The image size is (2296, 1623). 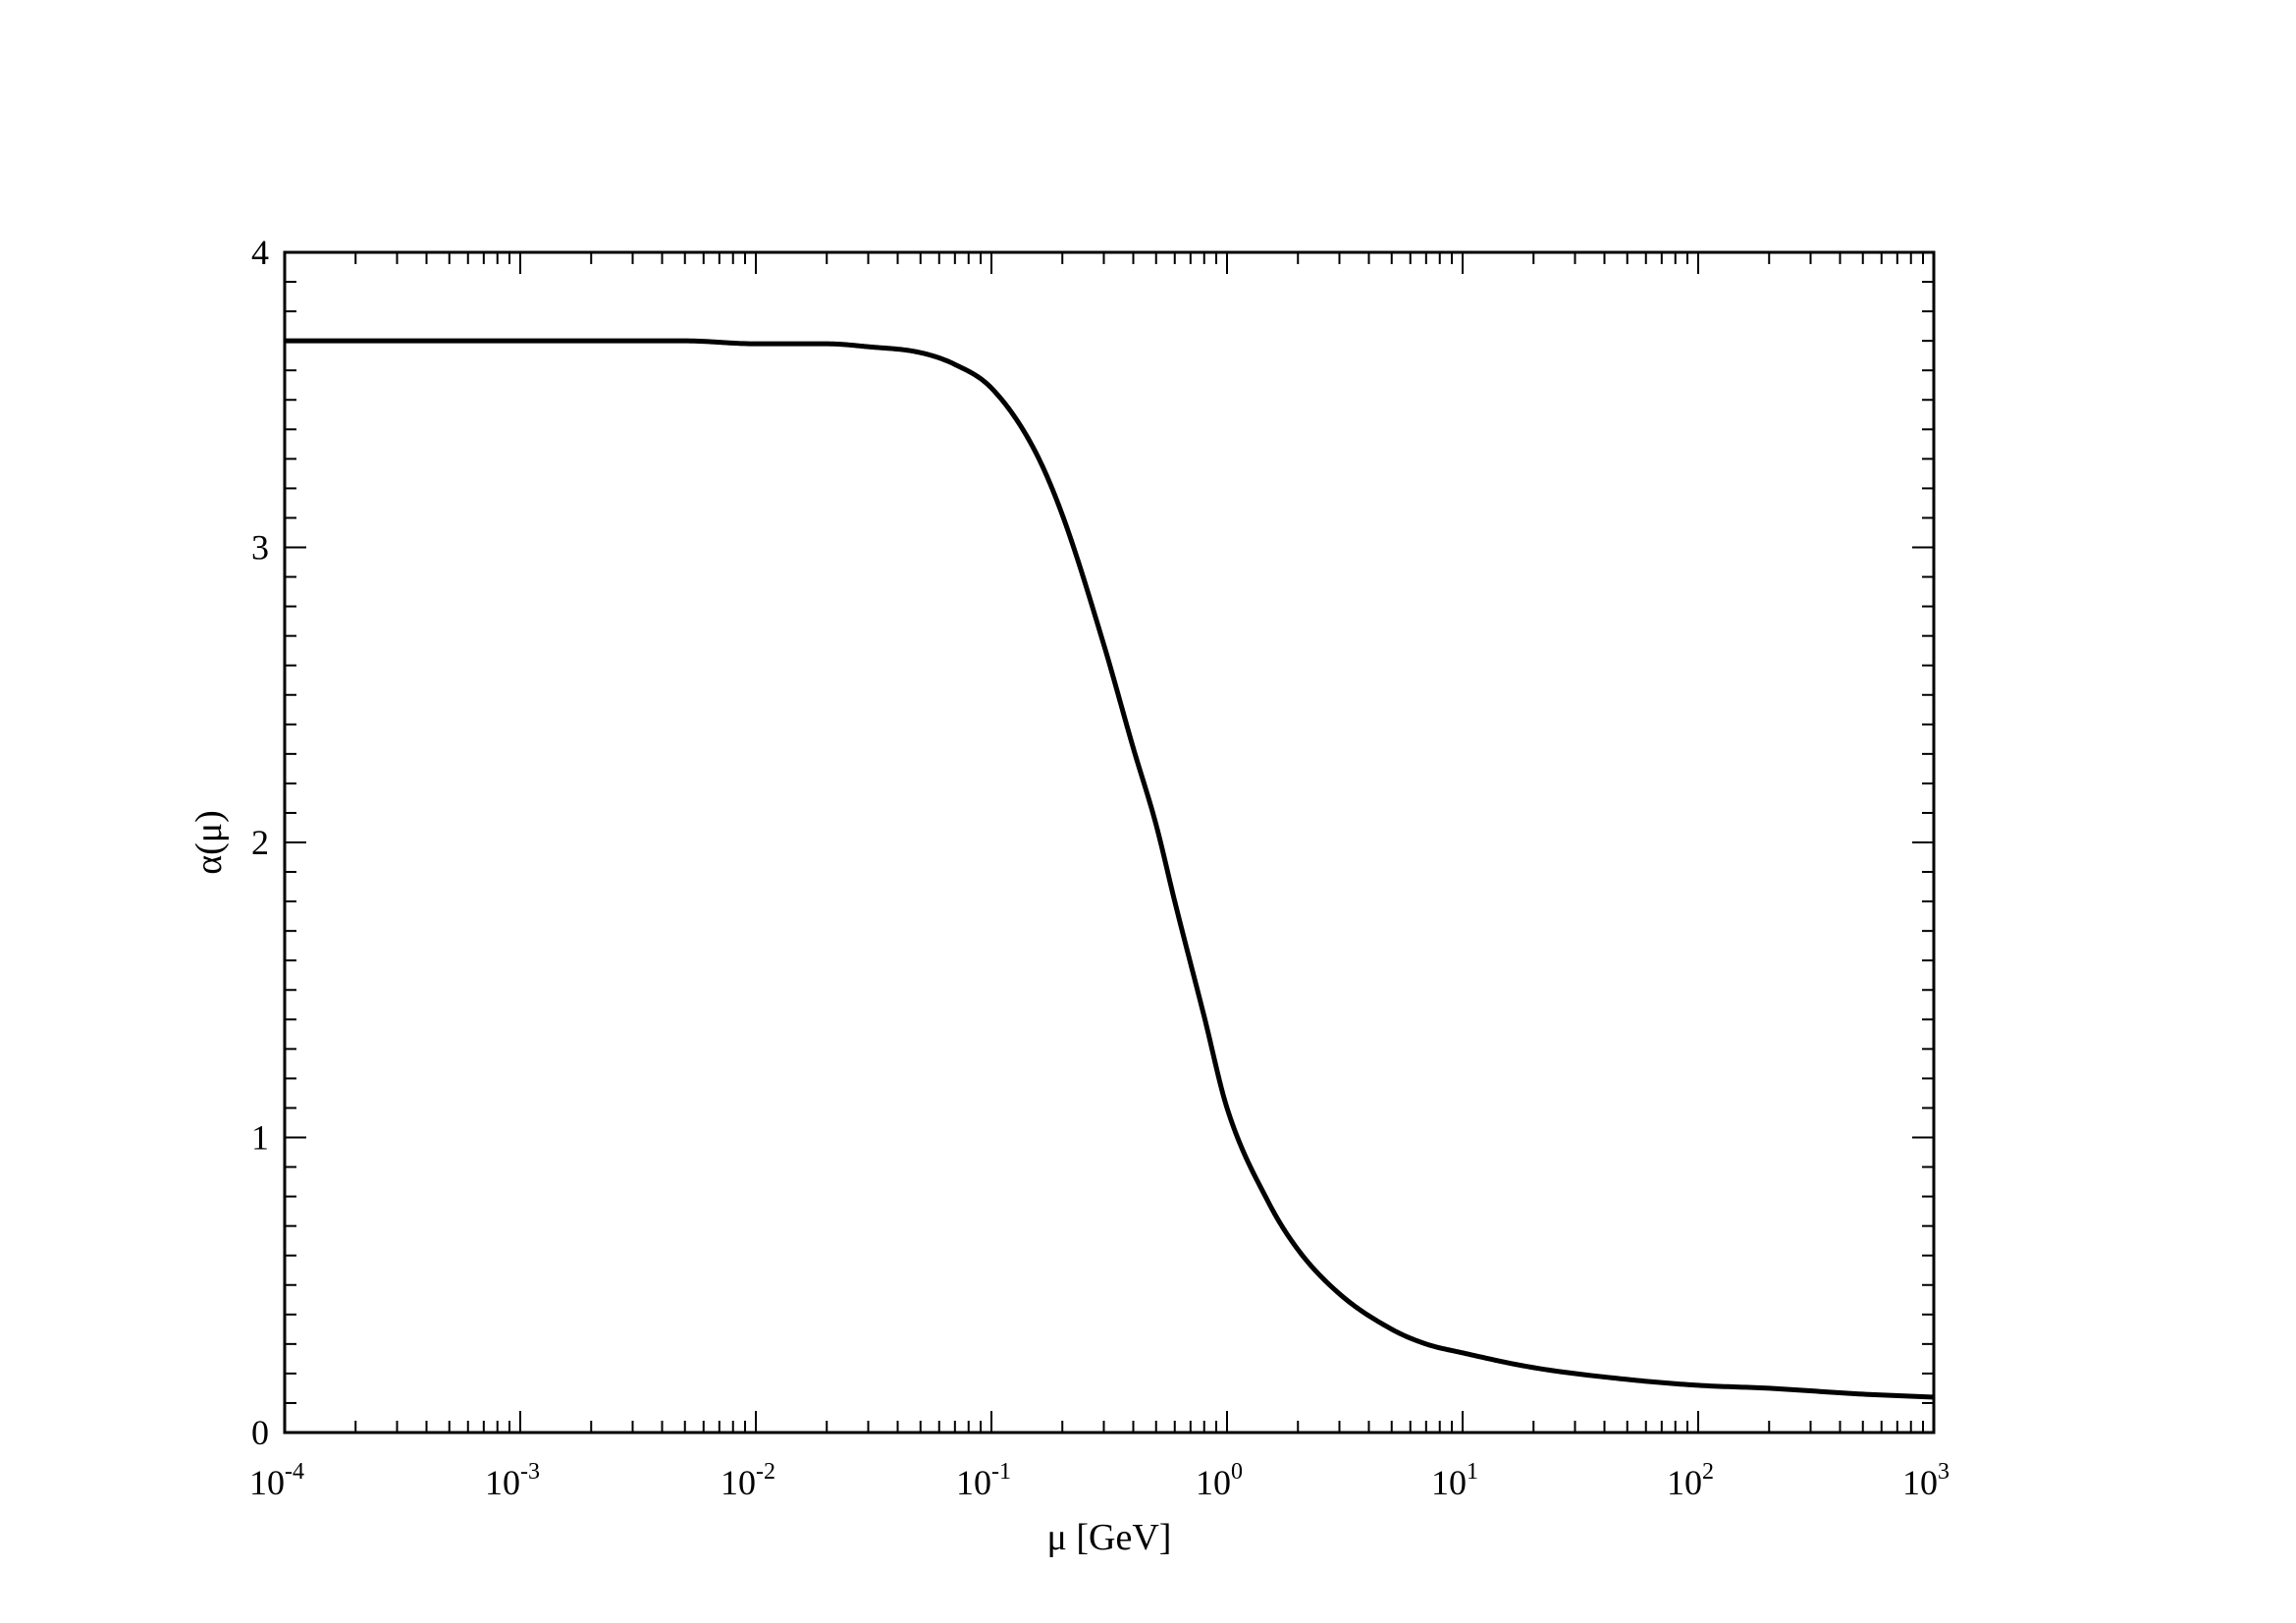 I want to click on x-tick-label: 10⁻³, so click(x=512, y=1480).